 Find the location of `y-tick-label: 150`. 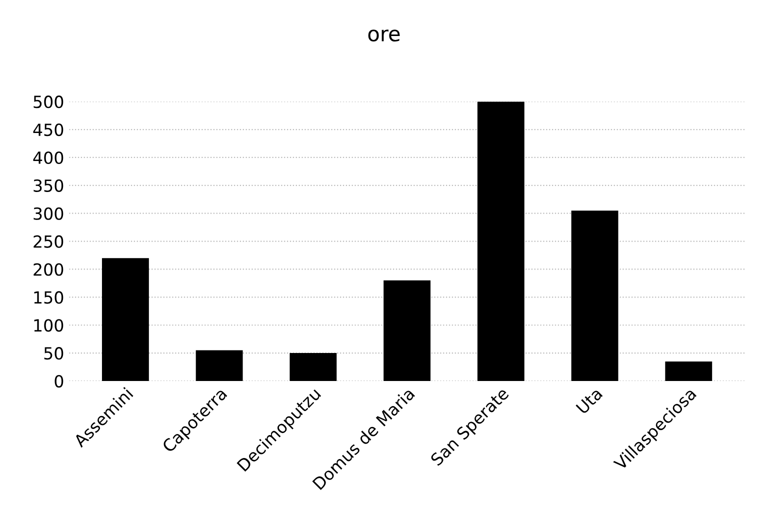

y-tick-label: 150 is located at coordinates (49, 297).